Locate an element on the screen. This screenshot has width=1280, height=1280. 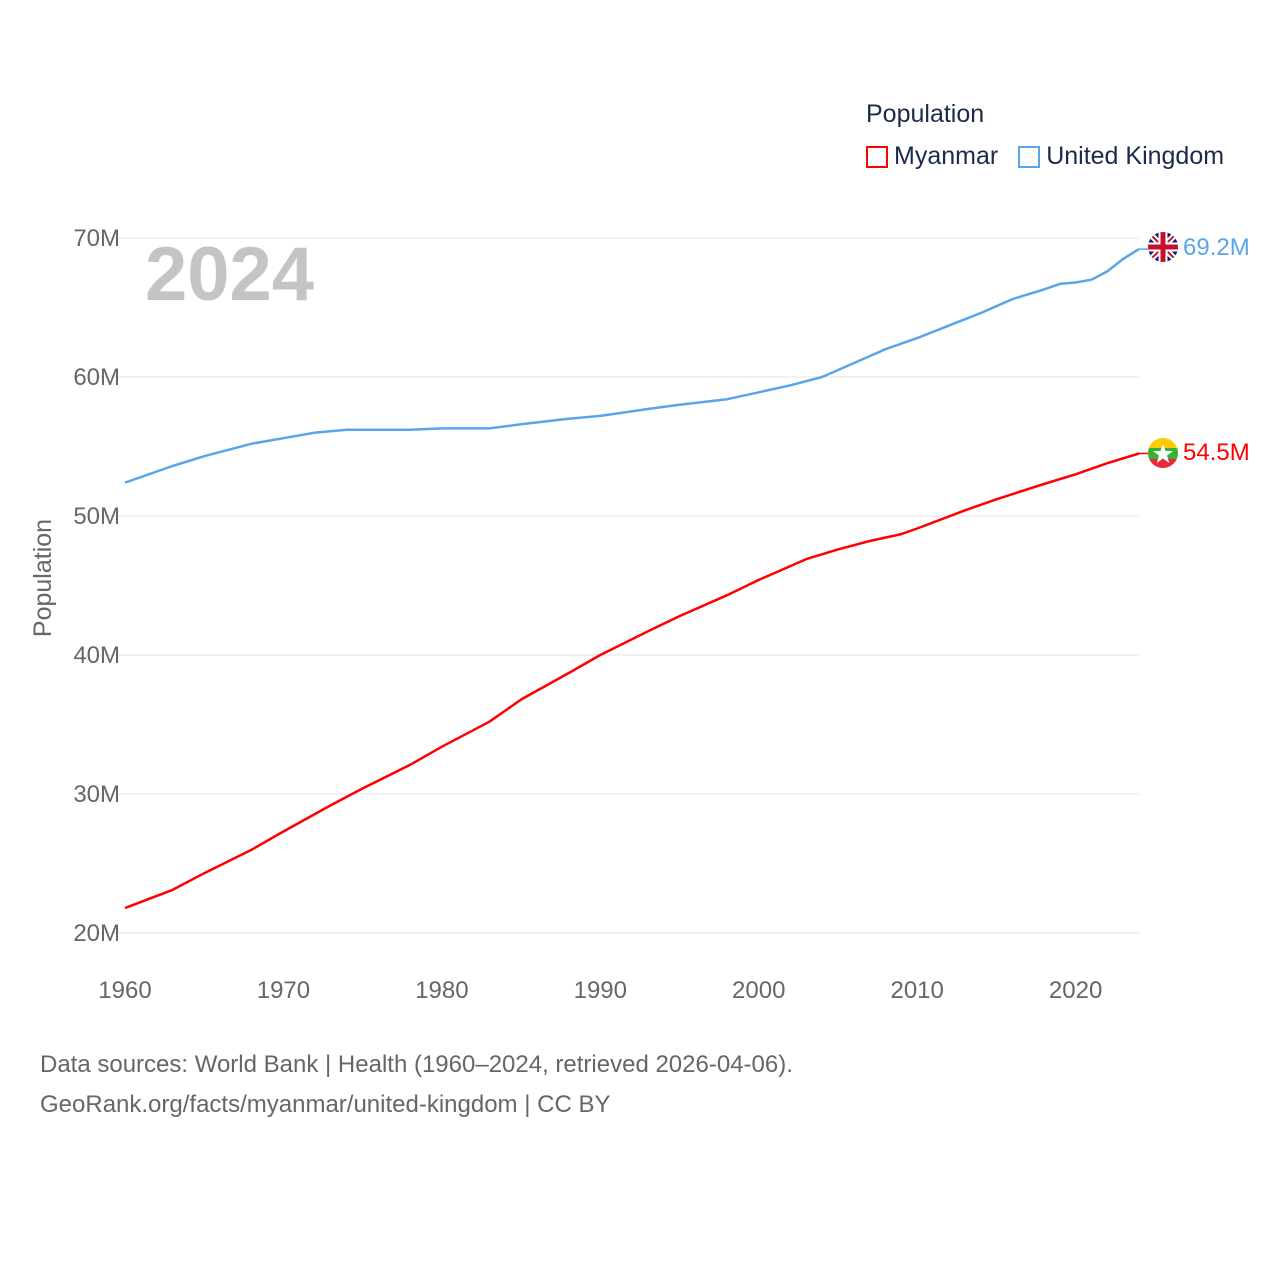
legend-item-myanmar: Myanmar is located at coordinates (932, 156).